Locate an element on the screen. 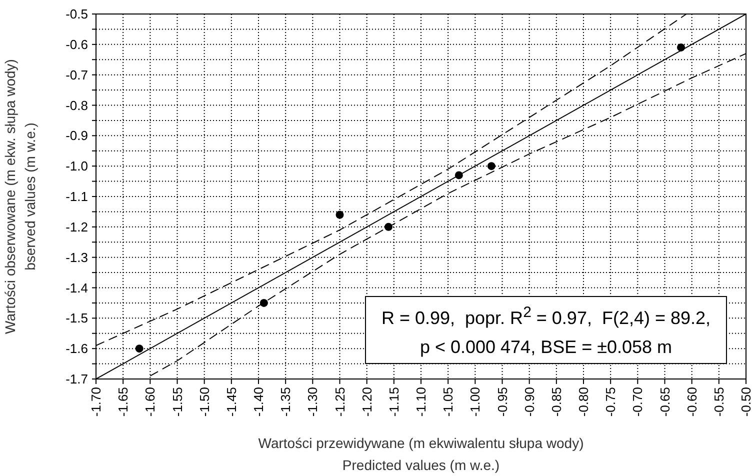 The image size is (755, 476). y-tick-label: -1.4 is located at coordinates (77, 288).